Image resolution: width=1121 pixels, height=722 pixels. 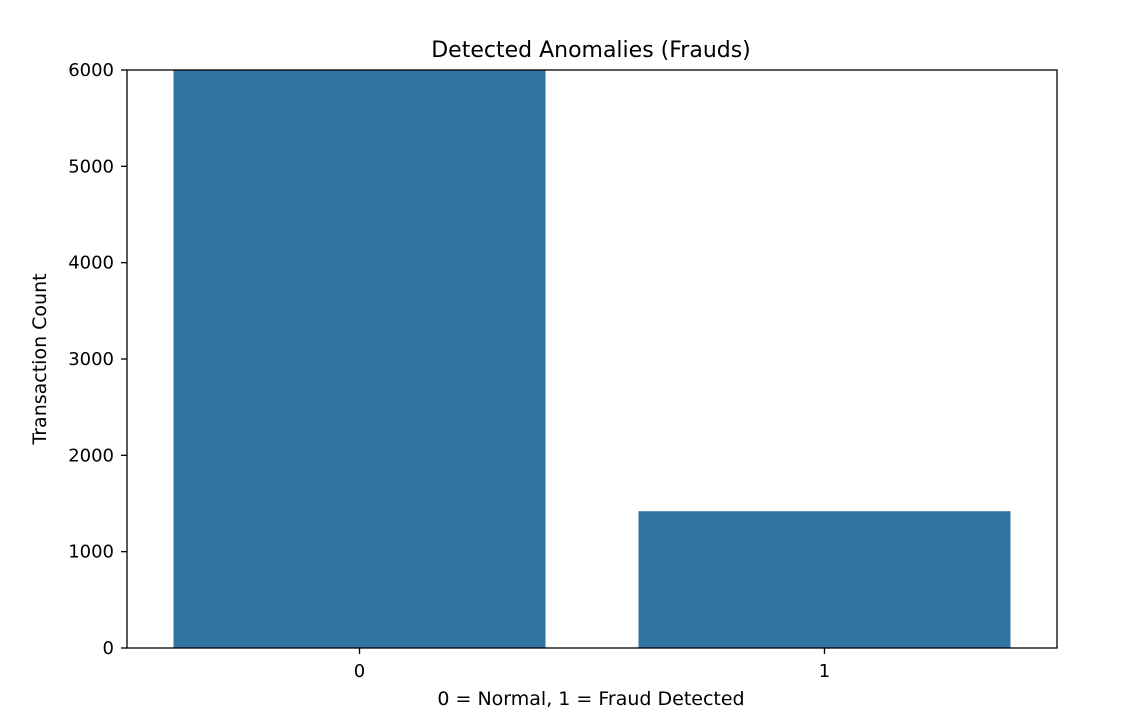 I want to click on x-axis-label: 0 = Normal, 1 = Fraud Detected, so click(x=590, y=699).